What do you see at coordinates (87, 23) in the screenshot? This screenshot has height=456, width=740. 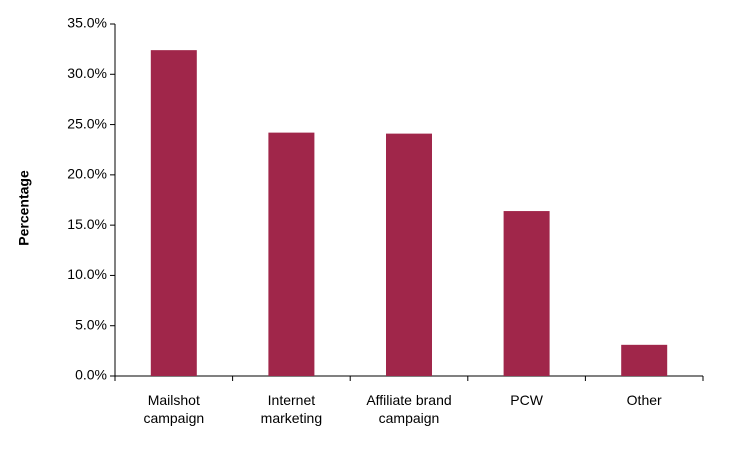 I see `y-tick-label: 35.0%` at bounding box center [87, 23].